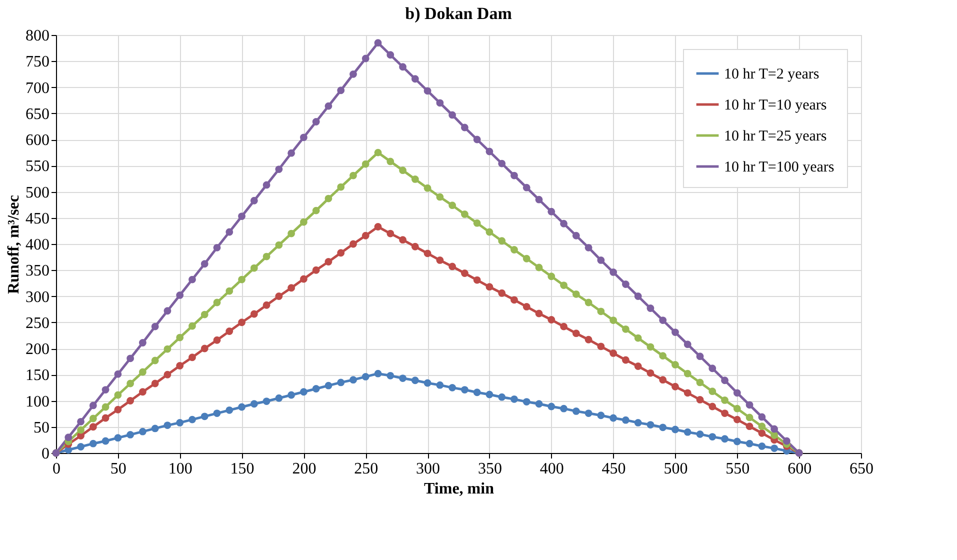 This screenshot has height=560, width=957. Describe the element at coordinates (180, 469) in the screenshot. I see `x-tick-label: 100` at that location.